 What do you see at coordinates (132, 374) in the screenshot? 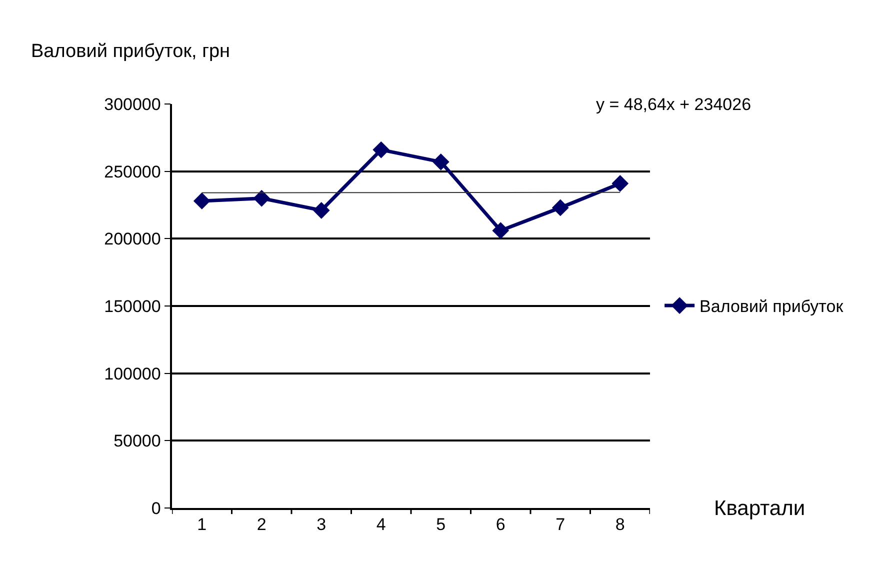
I see `y-tick-label: 100000` at bounding box center [132, 374].